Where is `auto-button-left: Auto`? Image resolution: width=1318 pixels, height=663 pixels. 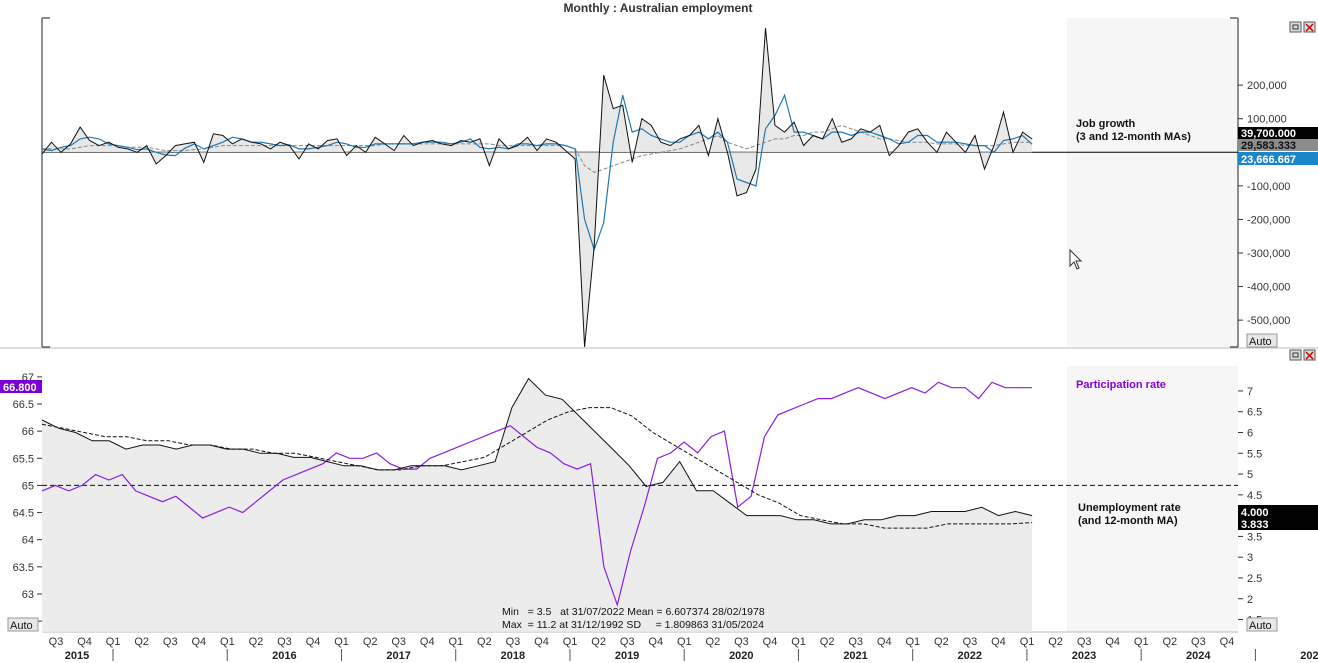 auto-button-left: Auto is located at coordinates (23, 624).